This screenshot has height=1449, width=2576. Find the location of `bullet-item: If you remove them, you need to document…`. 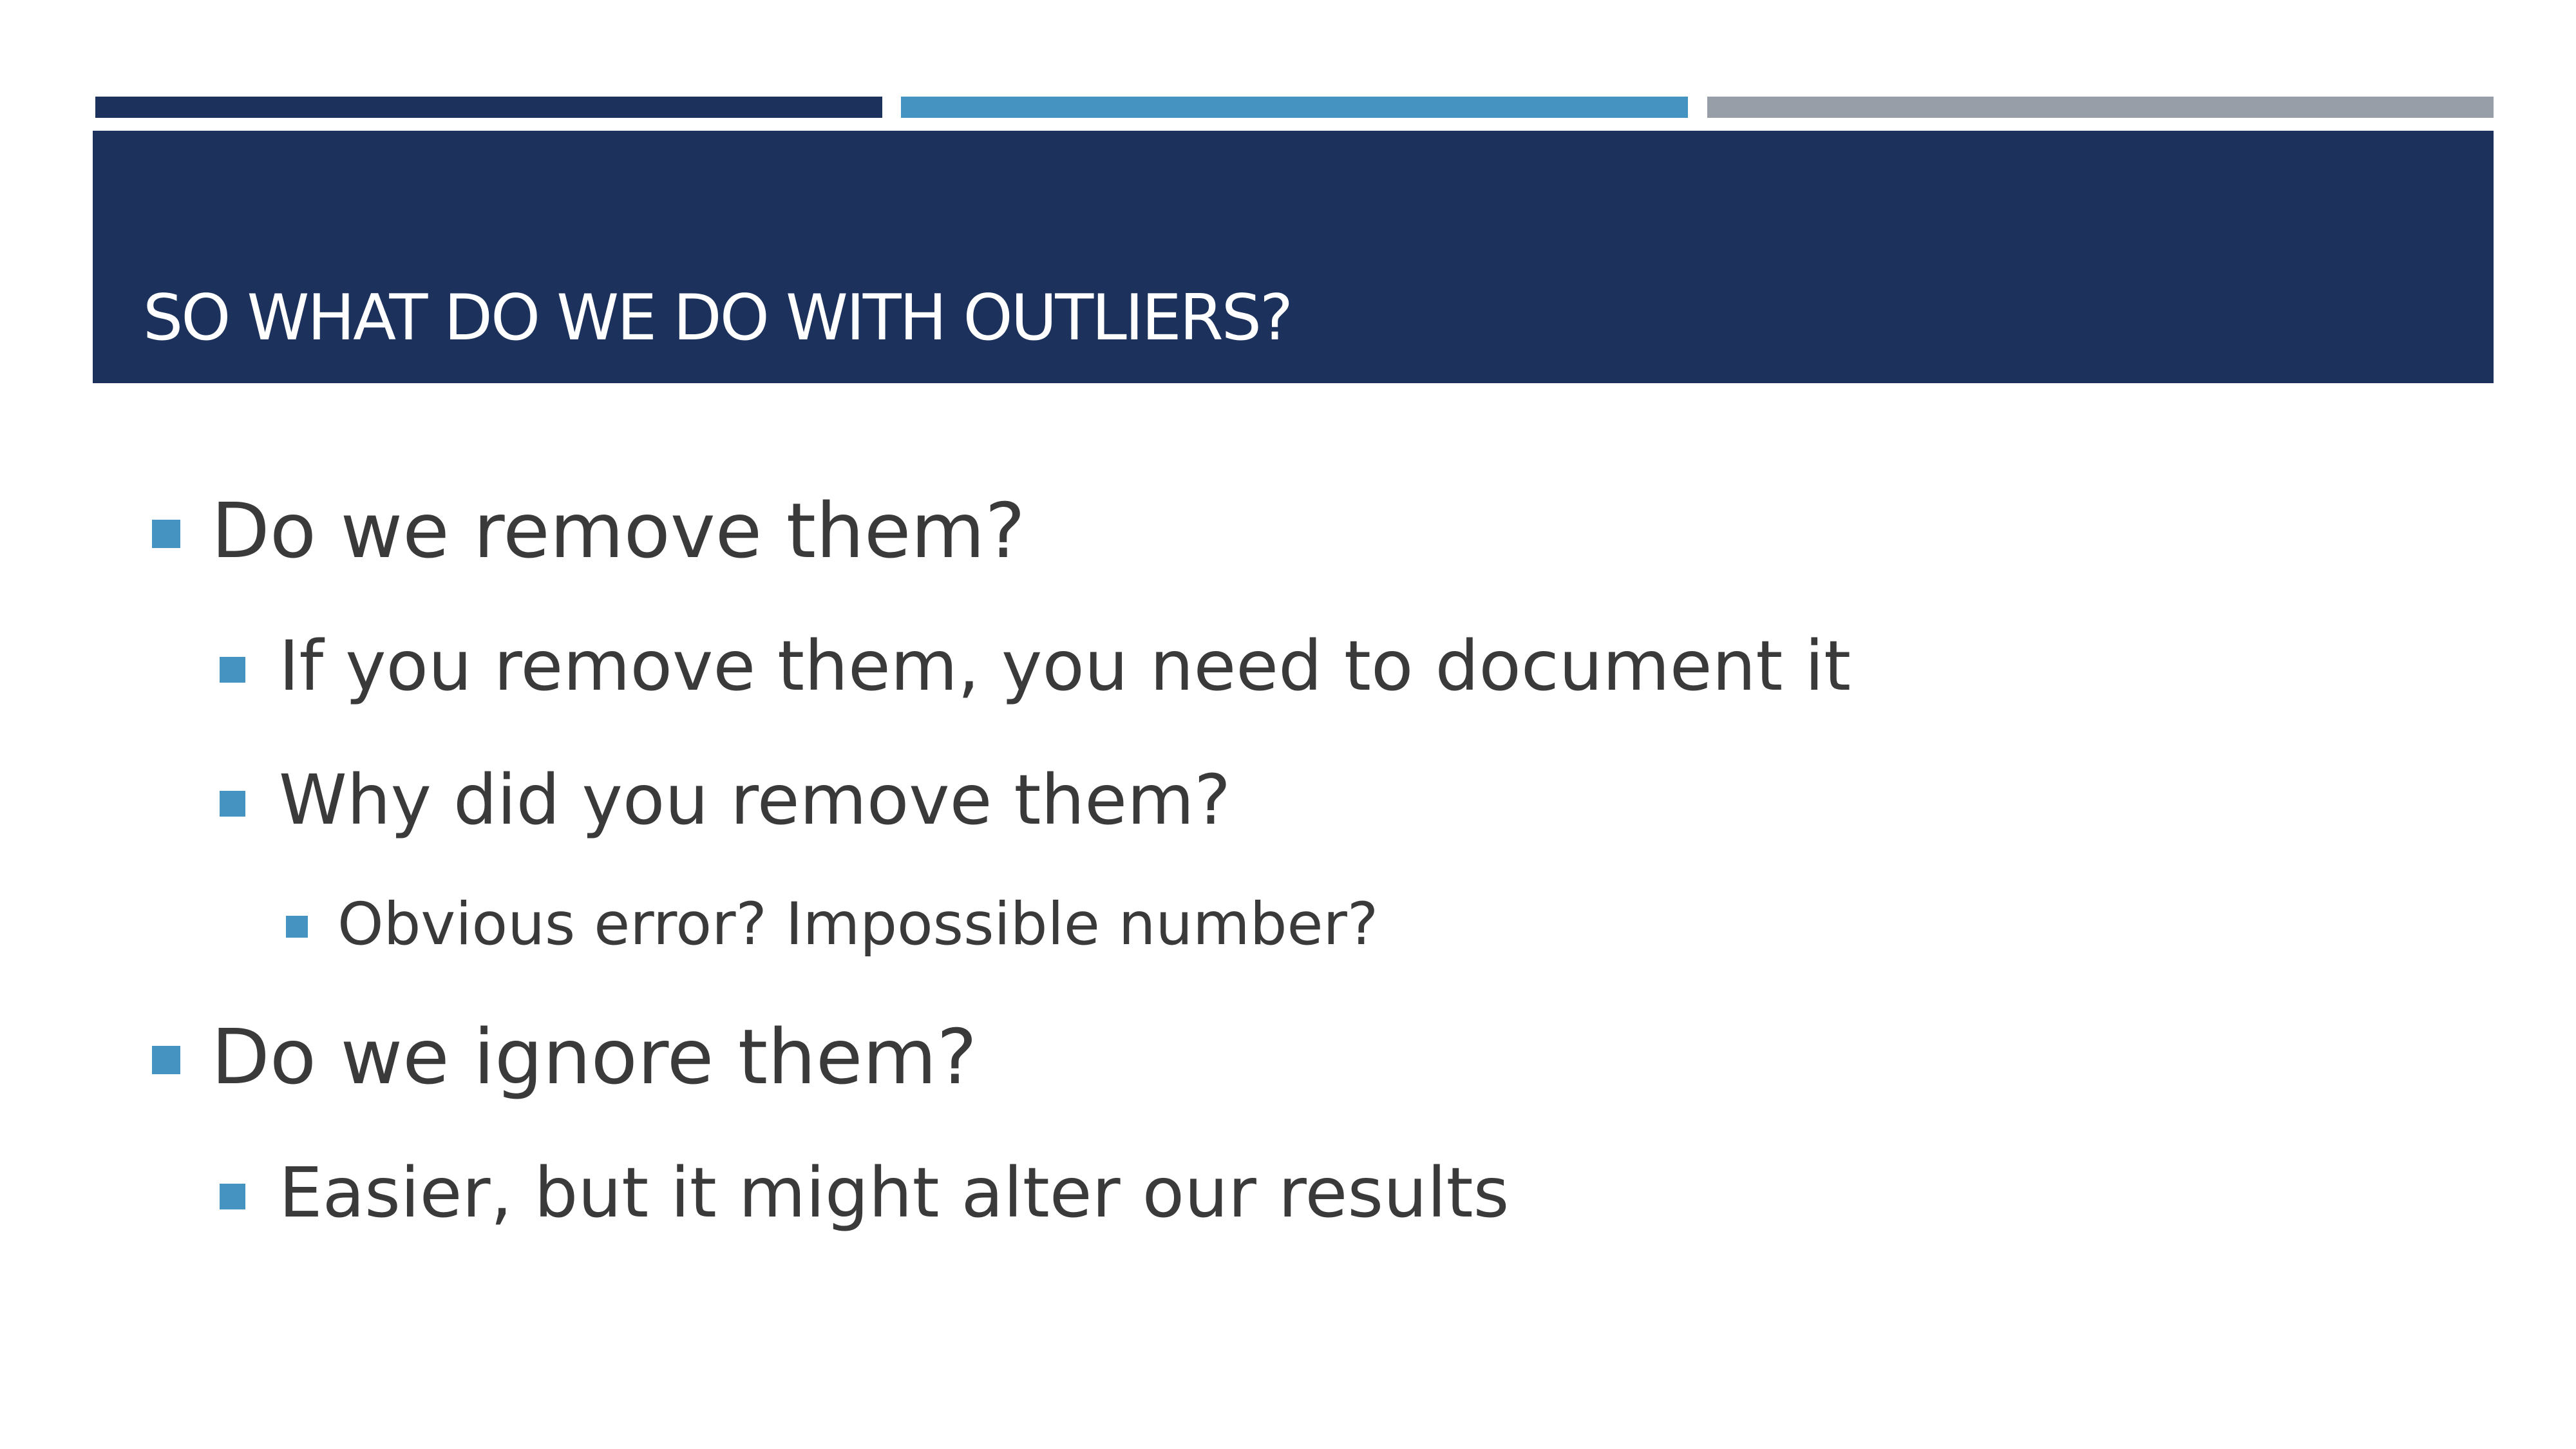

bullet-item: If you remove them, you need to document… is located at coordinates (1035, 666).